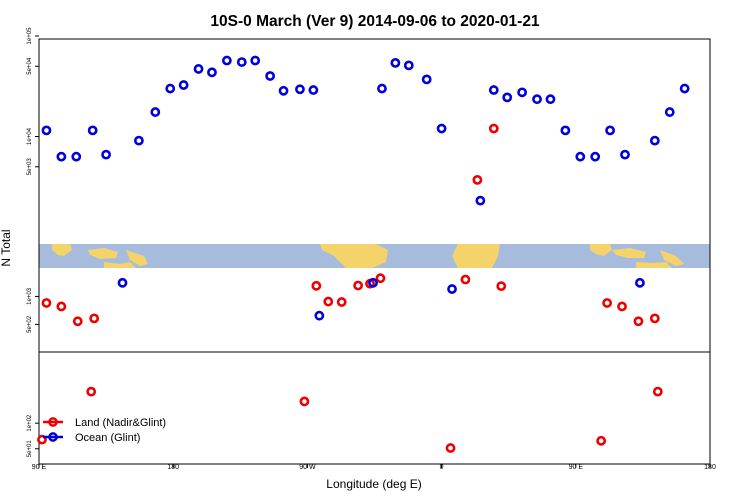 The image size is (750, 500). I want to click on y-tick-label: 1e+02, so click(30, 423).